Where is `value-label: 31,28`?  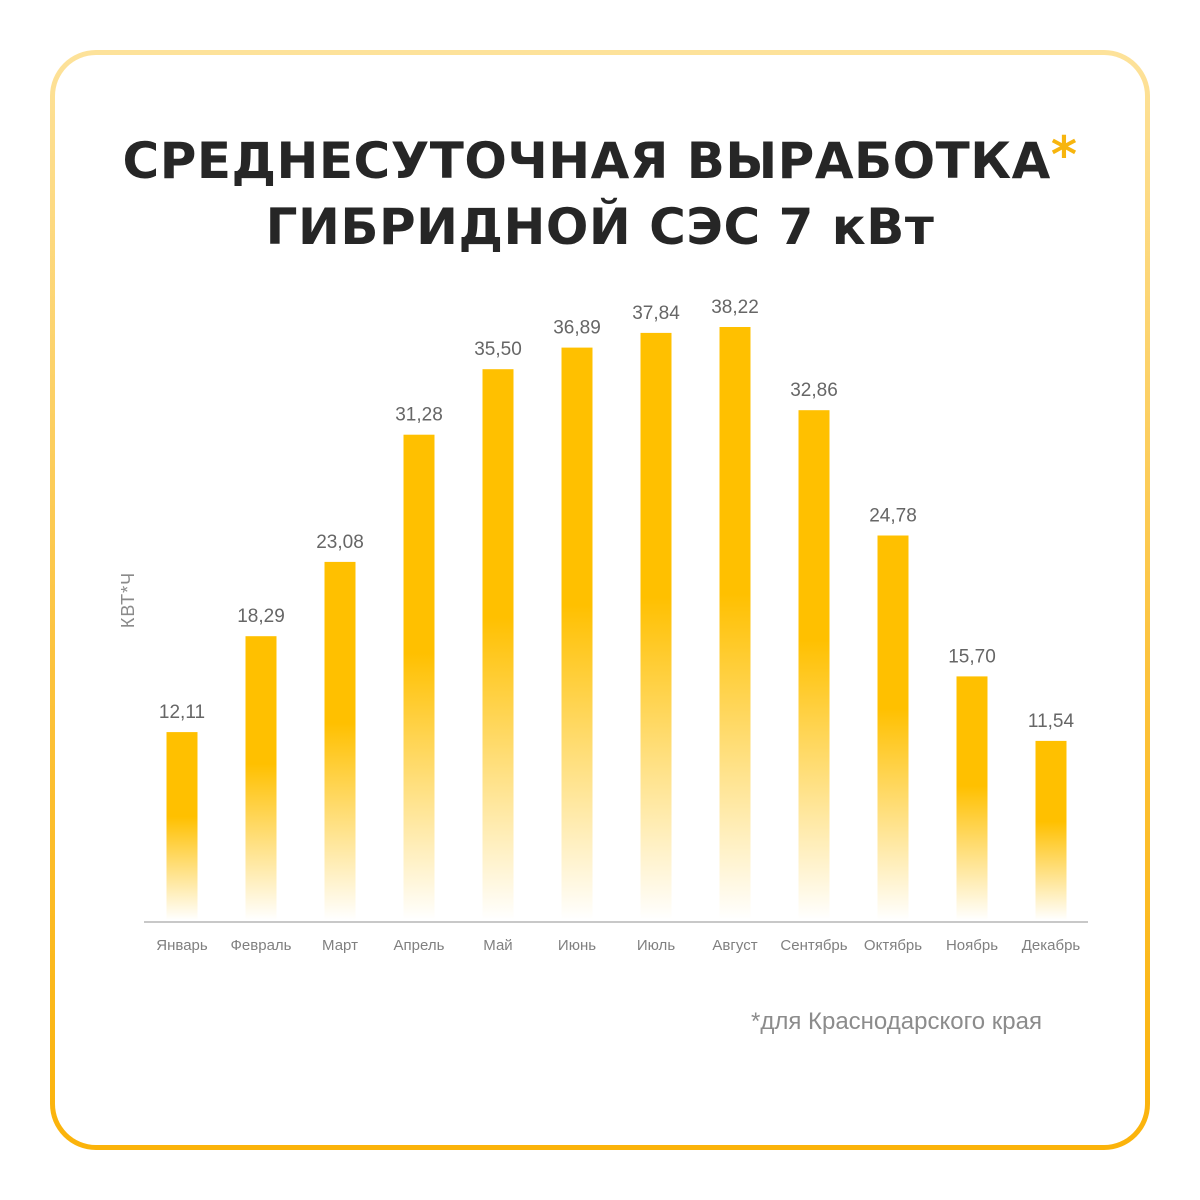 value-label: 31,28 is located at coordinates (419, 415).